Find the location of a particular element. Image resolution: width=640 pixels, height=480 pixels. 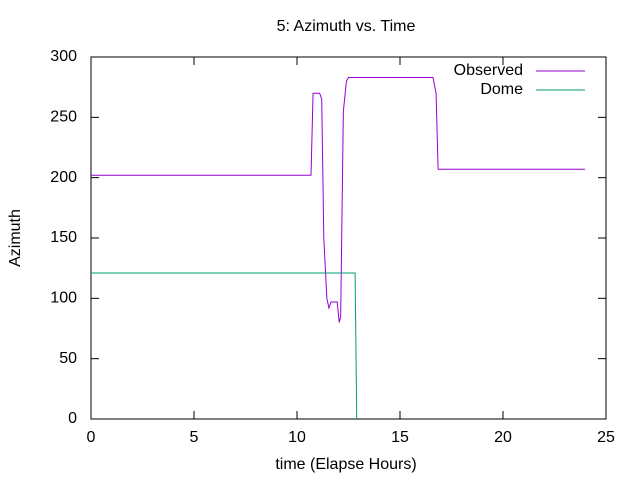

x-tick-label: 0 is located at coordinates (91, 437).